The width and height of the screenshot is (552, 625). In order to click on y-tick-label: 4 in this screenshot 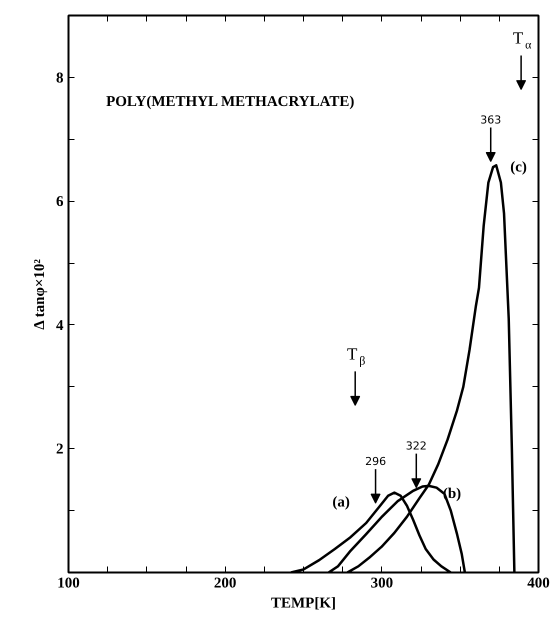, I will do `click(60, 326)`.